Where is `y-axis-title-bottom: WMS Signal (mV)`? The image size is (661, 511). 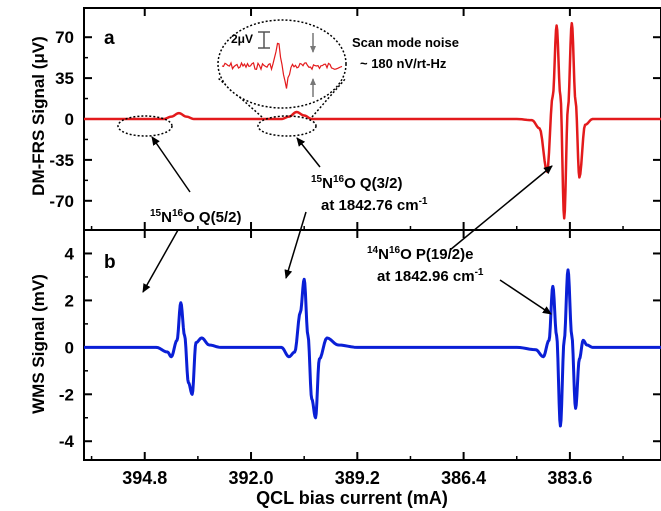
y-axis-title-bottom: WMS Signal (mV) is located at coordinates (38, 344).